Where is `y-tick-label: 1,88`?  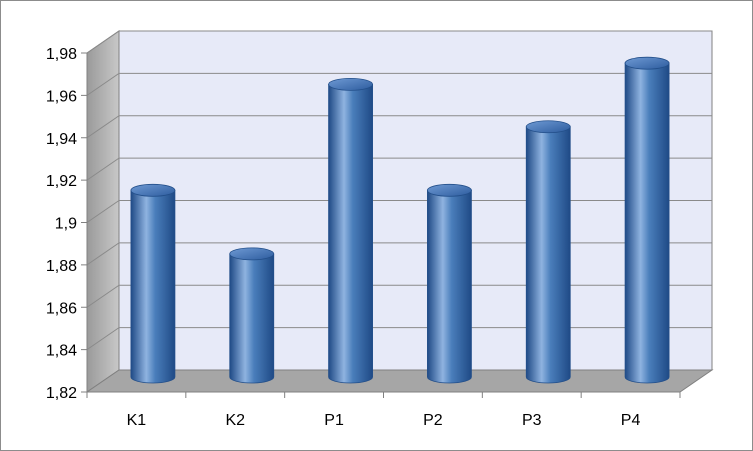
y-tick-label: 1,88 is located at coordinates (61, 266).